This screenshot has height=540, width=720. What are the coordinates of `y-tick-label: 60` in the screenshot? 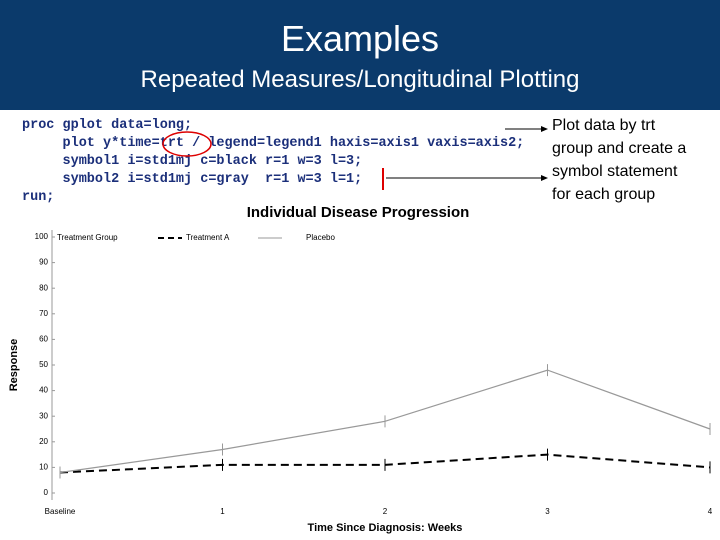 It's located at (43, 339).